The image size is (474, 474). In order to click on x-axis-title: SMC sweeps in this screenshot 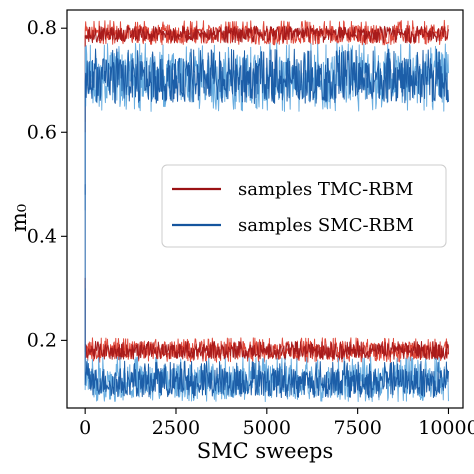, I will do `click(265, 451)`.